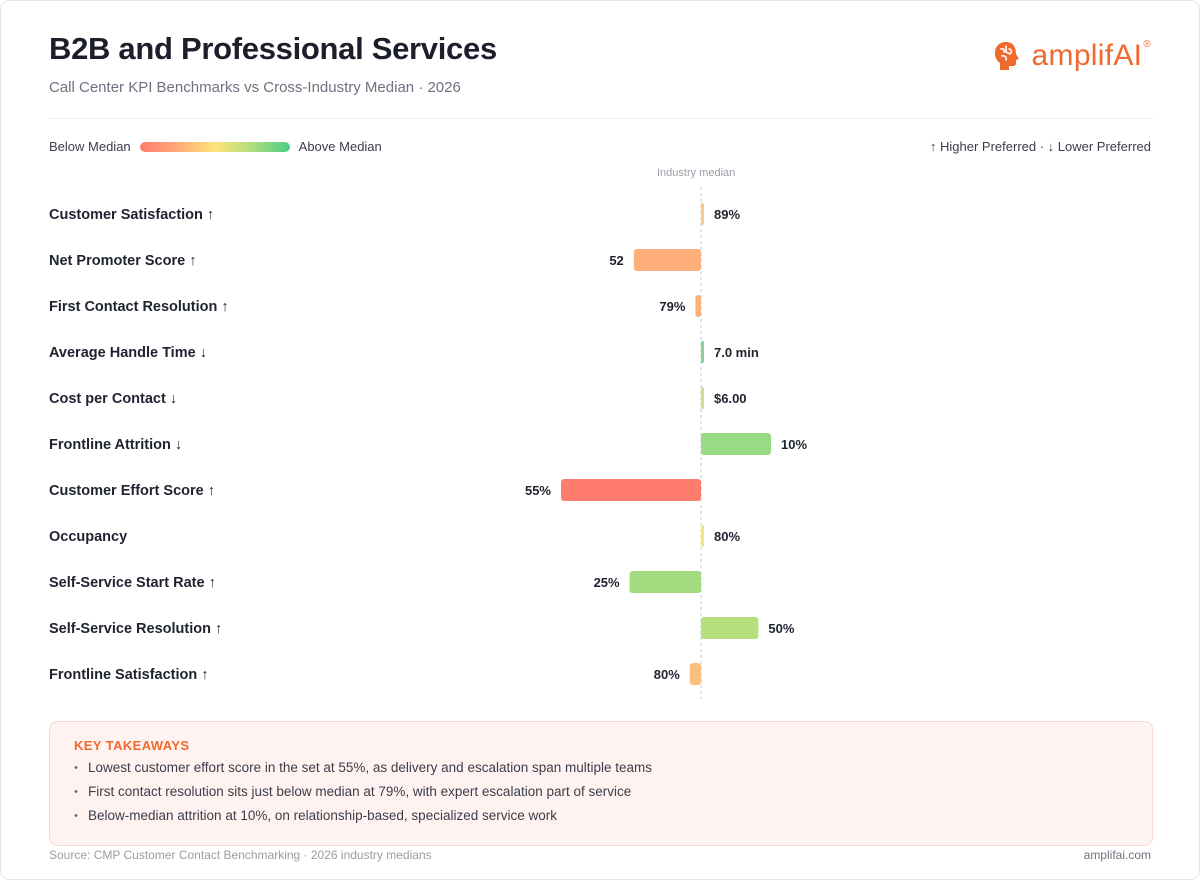 This screenshot has height=880, width=1200. I want to click on brand-logo: amplifAI®, so click(1071, 56).